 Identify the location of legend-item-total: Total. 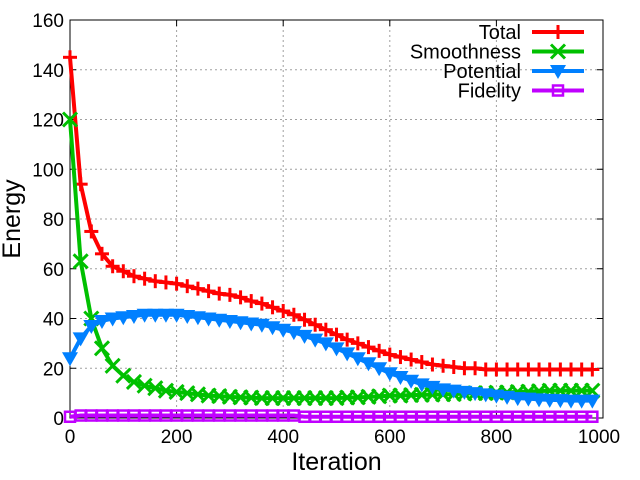
(531, 33).